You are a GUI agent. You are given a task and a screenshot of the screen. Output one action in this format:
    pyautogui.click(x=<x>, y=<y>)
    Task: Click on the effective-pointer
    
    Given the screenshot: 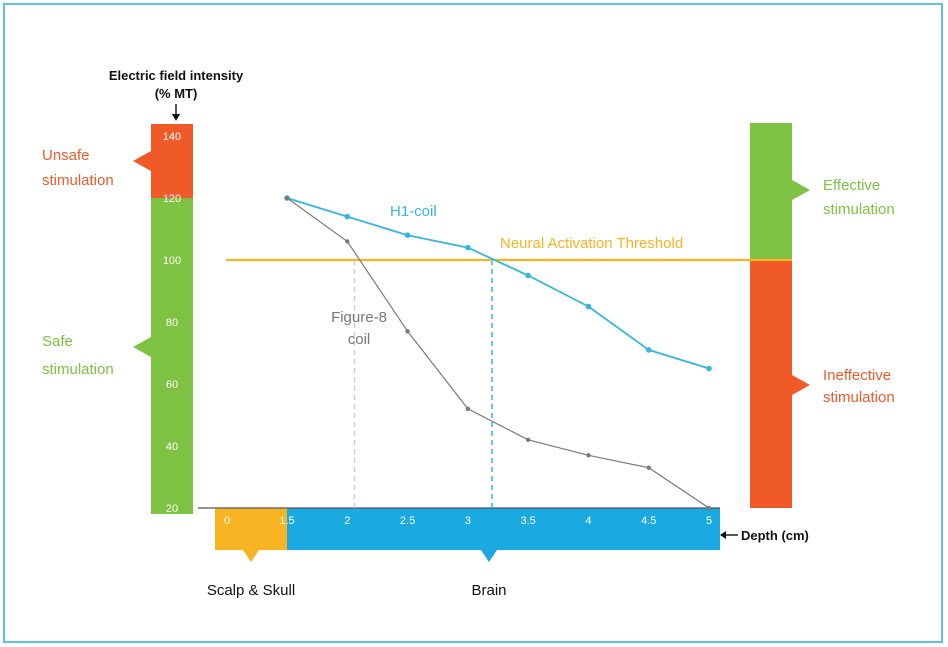 What is the action you would take?
    pyautogui.click(x=801, y=190)
    